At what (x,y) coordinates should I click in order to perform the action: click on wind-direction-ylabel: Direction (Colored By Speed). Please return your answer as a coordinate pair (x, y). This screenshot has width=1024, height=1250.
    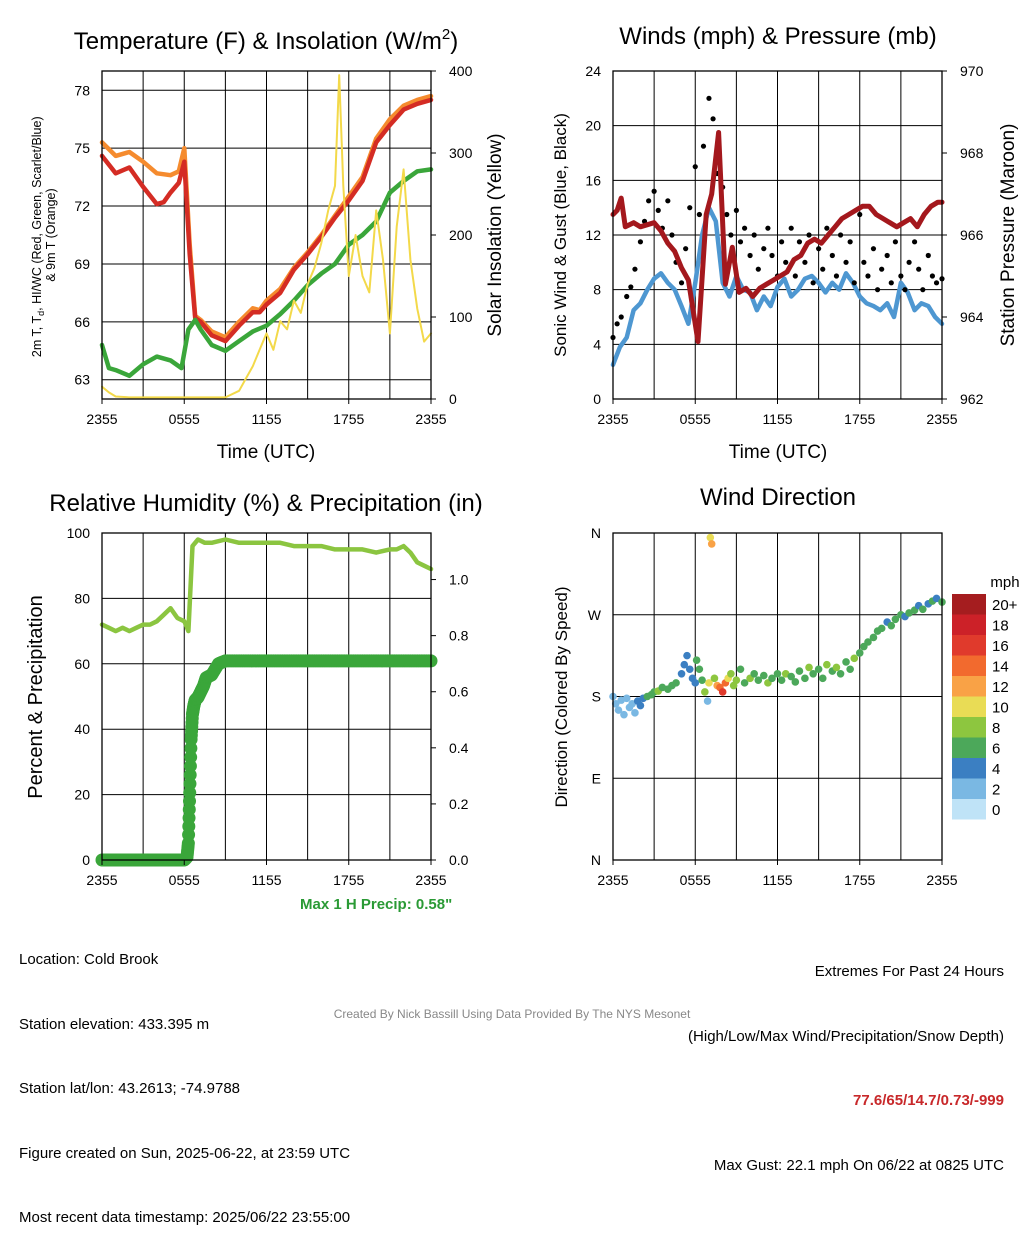
    Looking at the image, I should click on (561, 696).